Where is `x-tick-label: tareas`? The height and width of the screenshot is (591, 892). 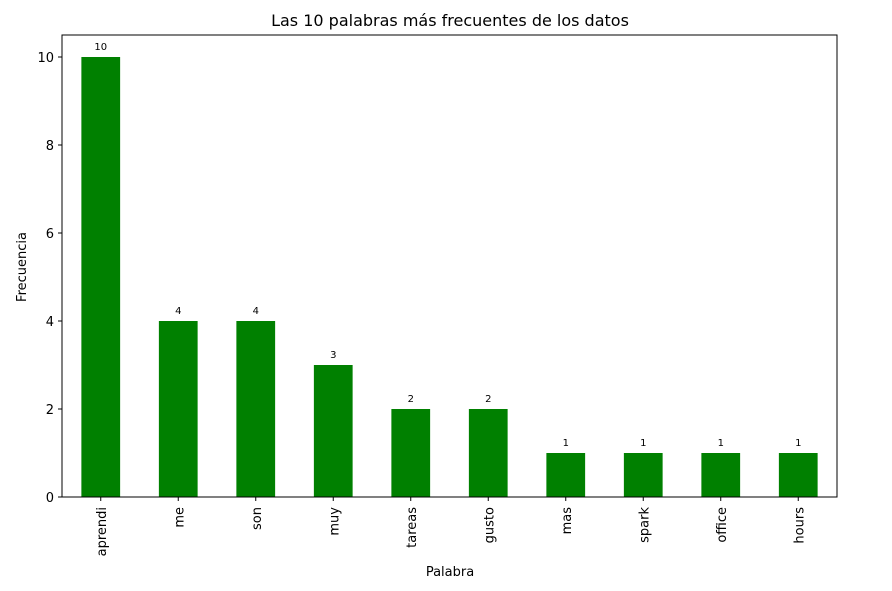 x-tick-label: tareas is located at coordinates (412, 527).